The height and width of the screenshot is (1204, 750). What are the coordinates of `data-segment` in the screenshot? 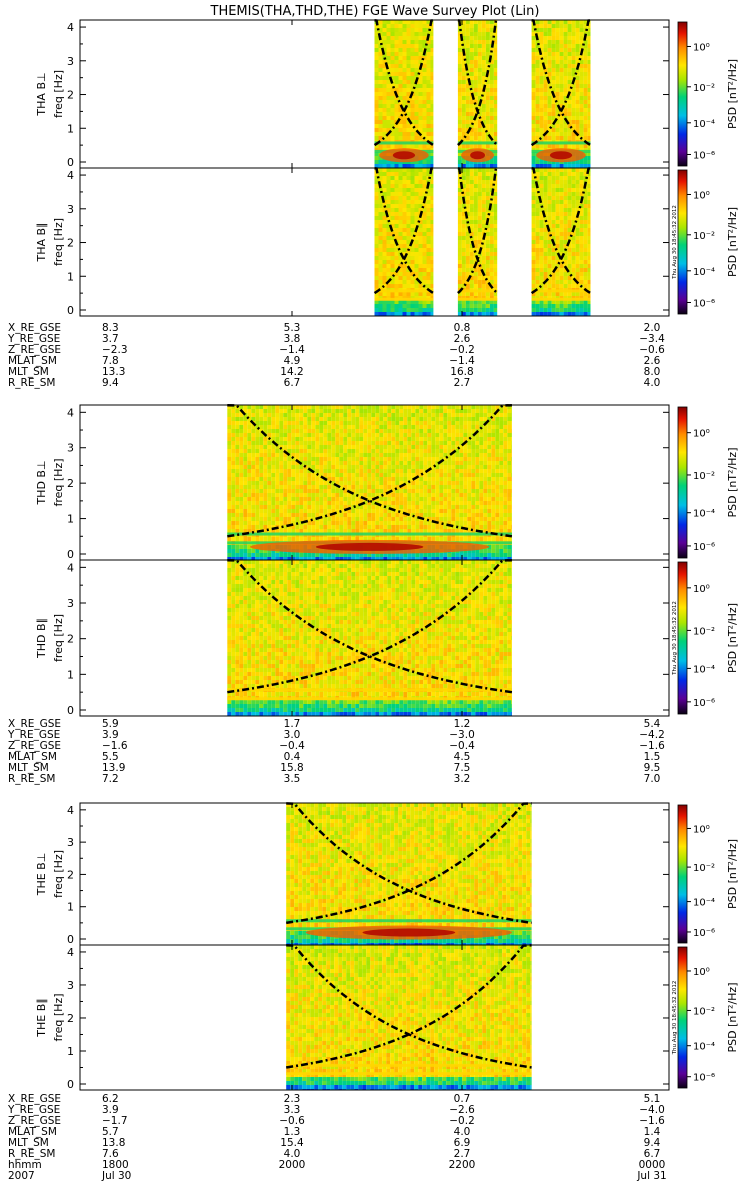 It's located at (404, 94).